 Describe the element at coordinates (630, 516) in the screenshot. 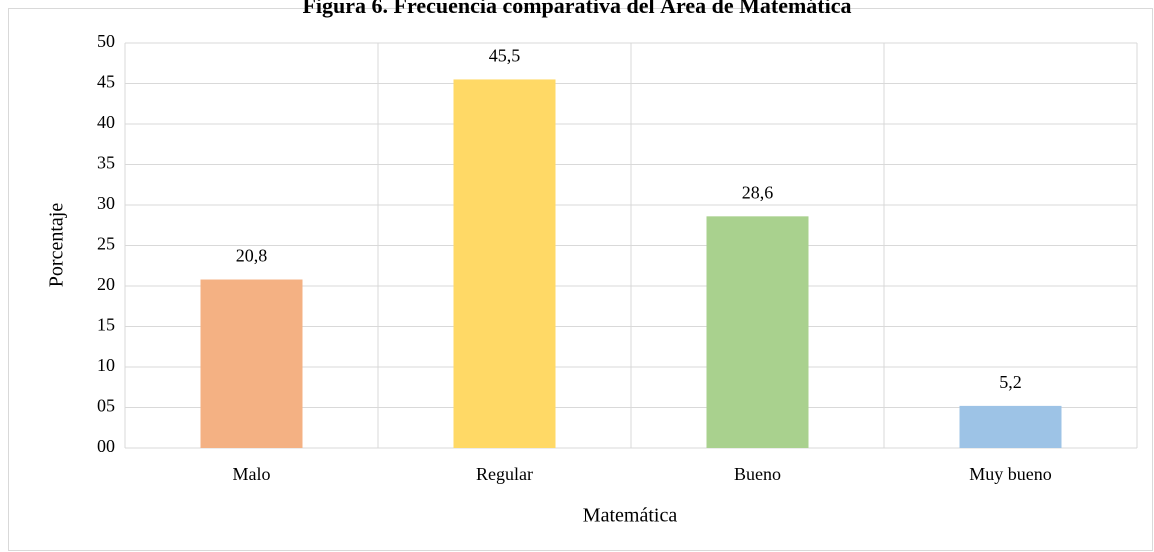

I see `x-axis-title: Matemática` at that location.